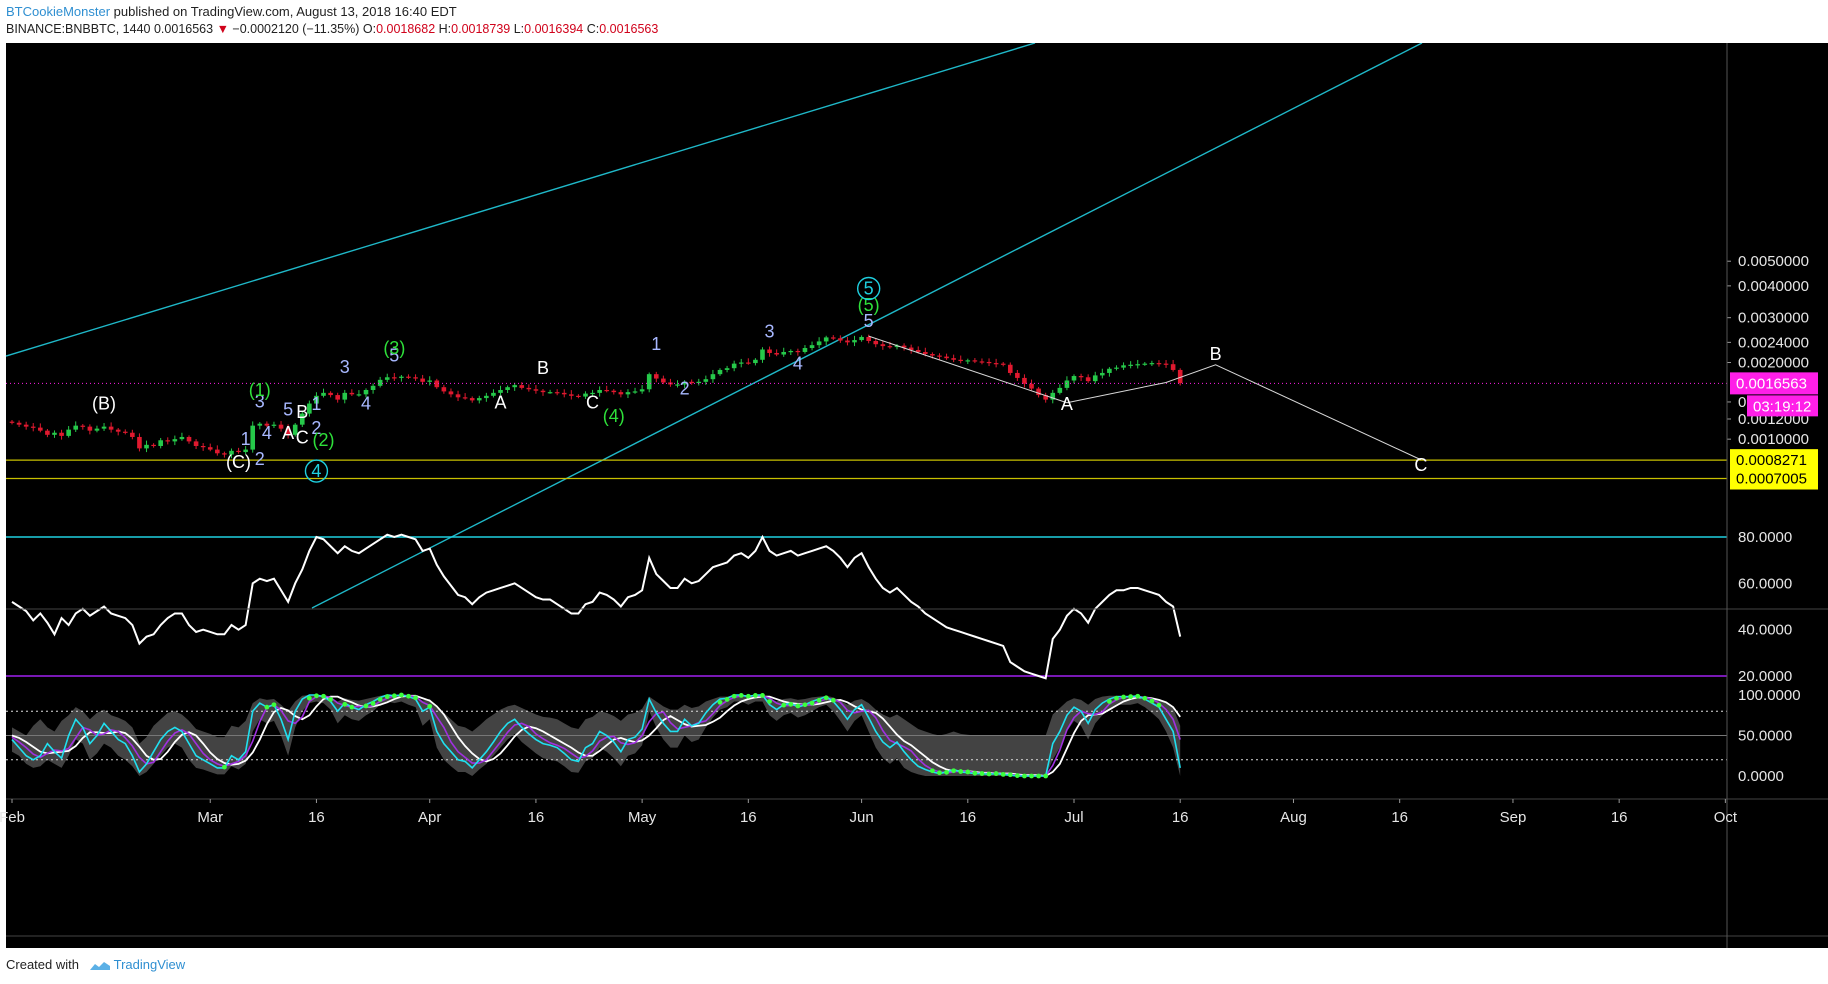 The height and width of the screenshot is (984, 1828). Describe the element at coordinates (1726, 817) in the screenshot. I see `time-tick-label: Oct` at that location.